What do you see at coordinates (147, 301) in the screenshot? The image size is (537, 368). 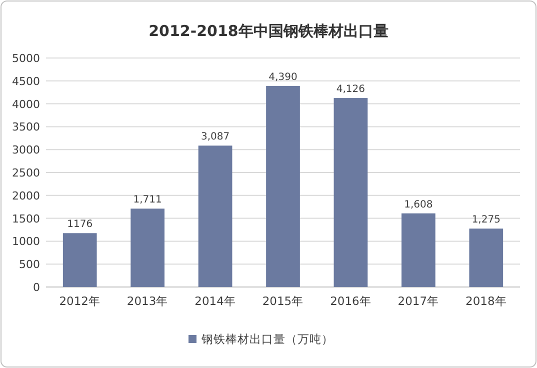 I see `x-tick-label: 2013年` at bounding box center [147, 301].